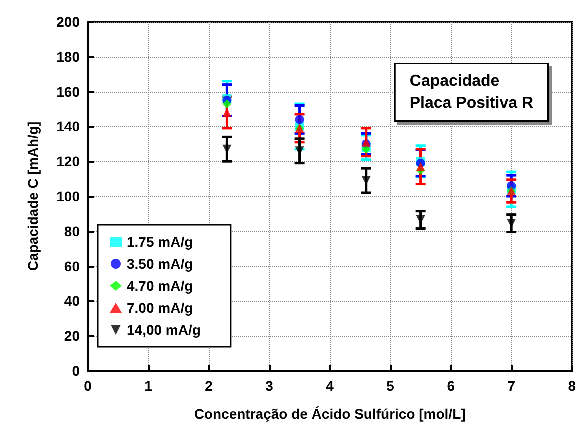  Describe the element at coordinates (72, 336) in the screenshot. I see `y-tick-label: 20` at that location.